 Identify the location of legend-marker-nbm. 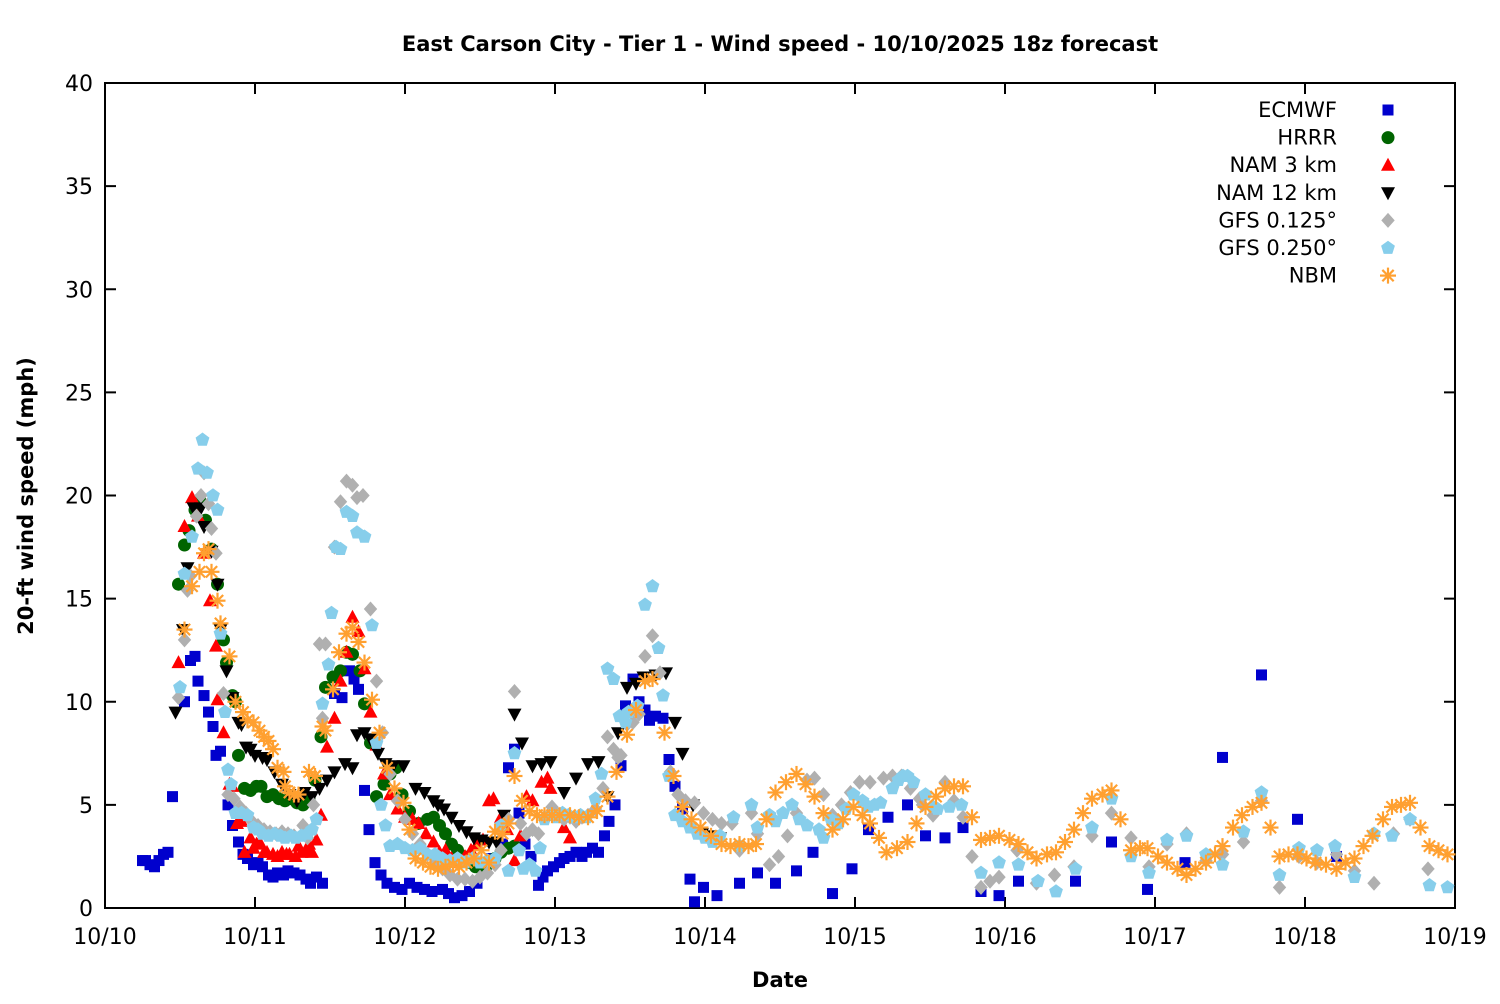
(1388, 275).